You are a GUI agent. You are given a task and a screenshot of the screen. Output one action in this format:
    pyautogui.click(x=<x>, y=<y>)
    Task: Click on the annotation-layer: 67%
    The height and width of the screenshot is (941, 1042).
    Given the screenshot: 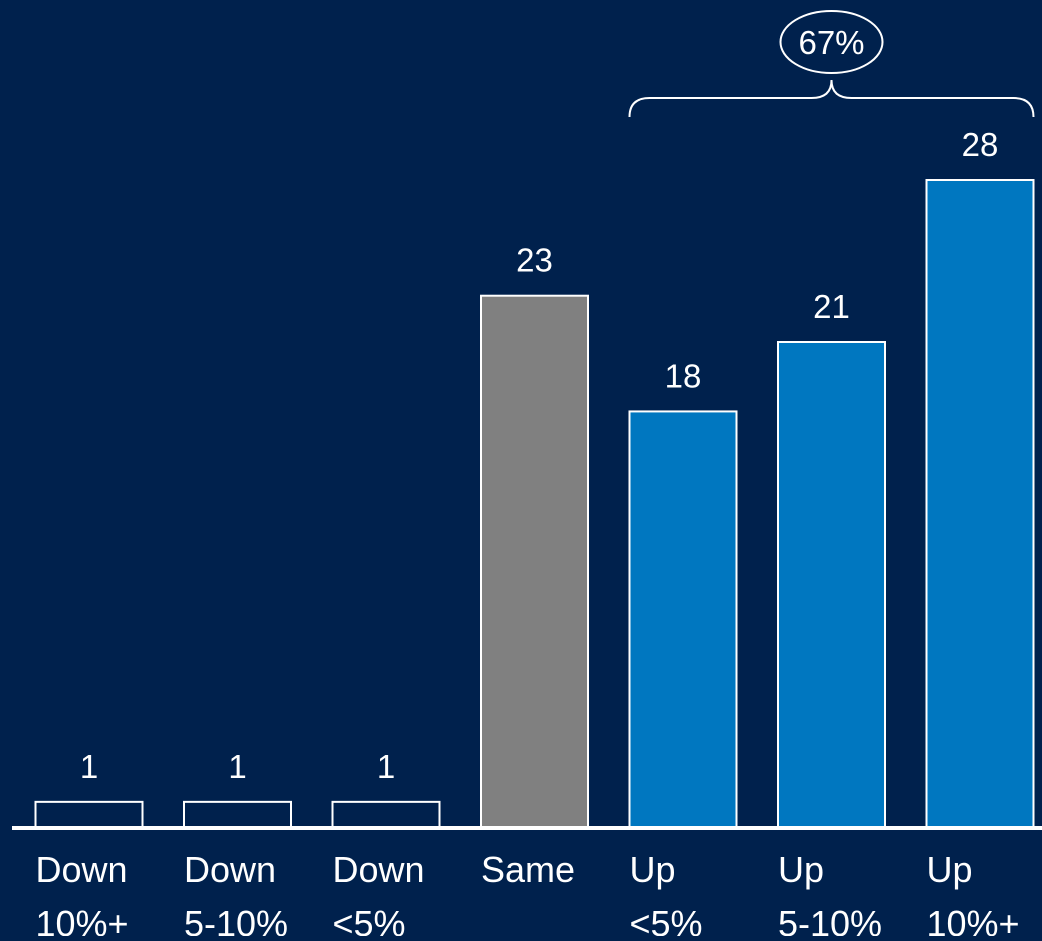 What is the action you would take?
    pyautogui.click(x=831, y=64)
    